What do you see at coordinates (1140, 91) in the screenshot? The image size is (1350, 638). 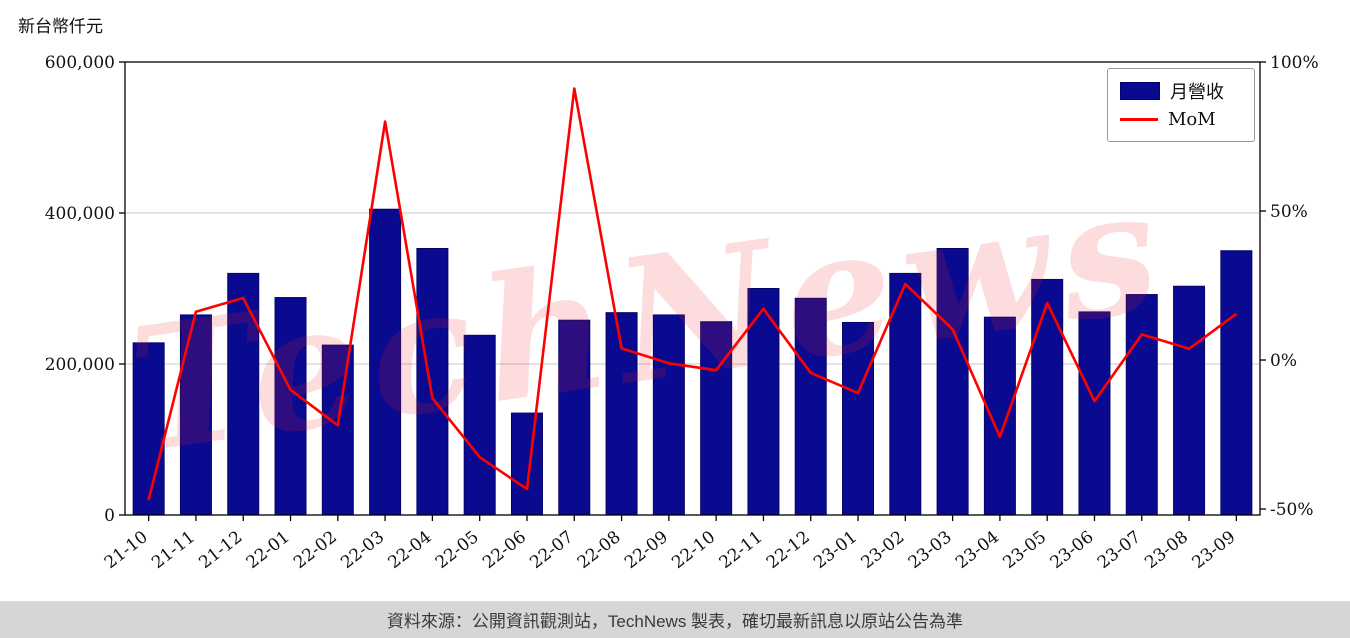 I see `revenue-bar-swatch` at bounding box center [1140, 91].